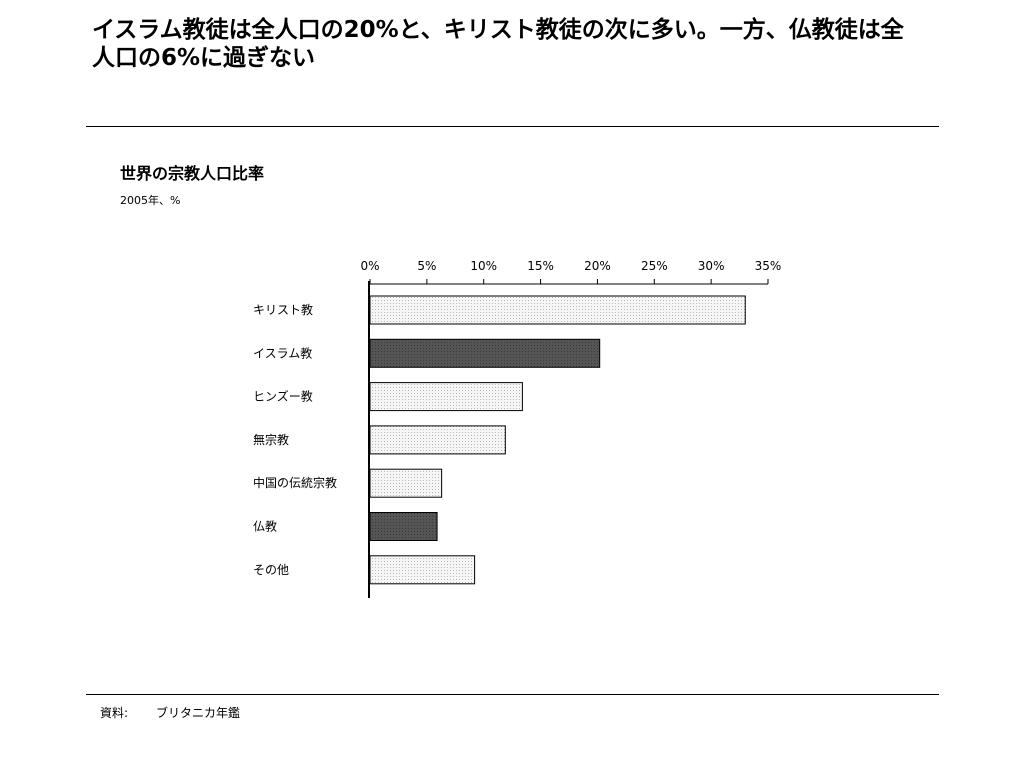 The height and width of the screenshot is (768, 1024). Describe the element at coordinates (426, 266) in the screenshot. I see `x-tick-label: 5%` at that location.